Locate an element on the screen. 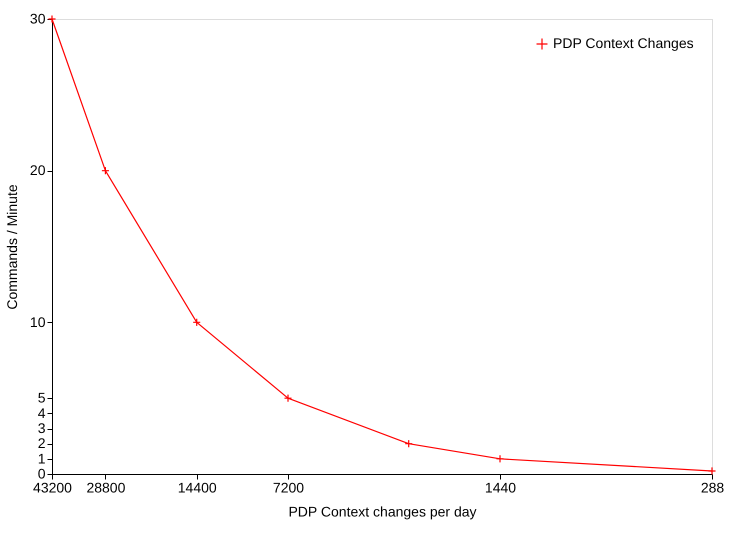 The width and height of the screenshot is (750, 533). x-tick-label: 43200 is located at coordinates (52, 488).